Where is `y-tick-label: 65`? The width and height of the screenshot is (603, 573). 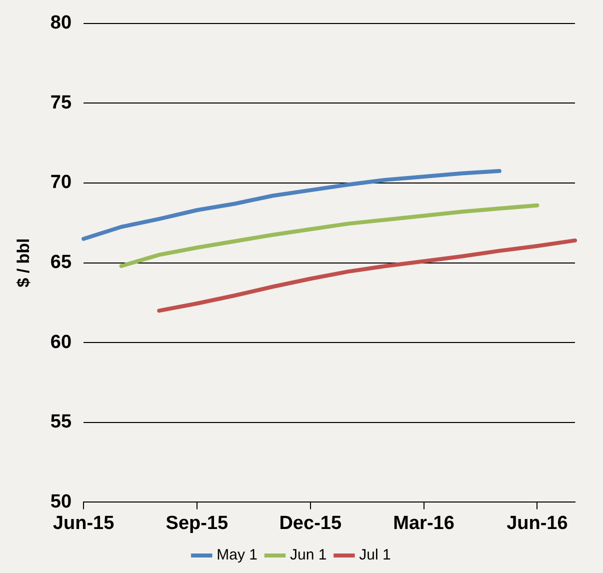
y-tick-label: 65 is located at coordinates (61, 263).